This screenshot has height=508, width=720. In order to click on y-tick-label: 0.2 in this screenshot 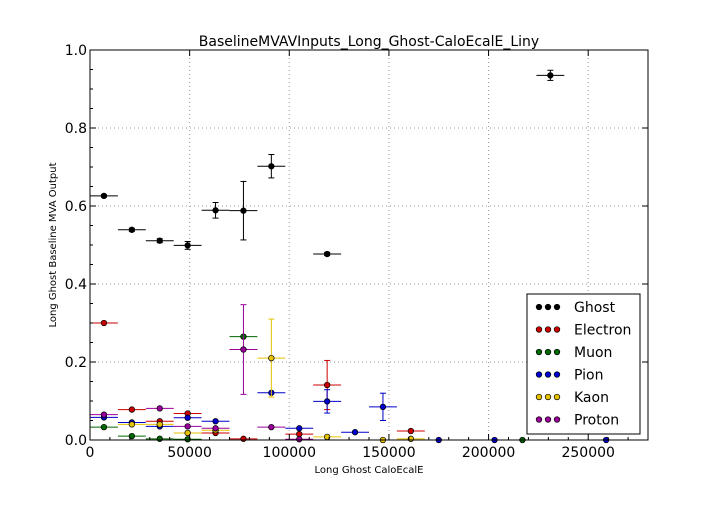, I will do `click(76, 363)`.